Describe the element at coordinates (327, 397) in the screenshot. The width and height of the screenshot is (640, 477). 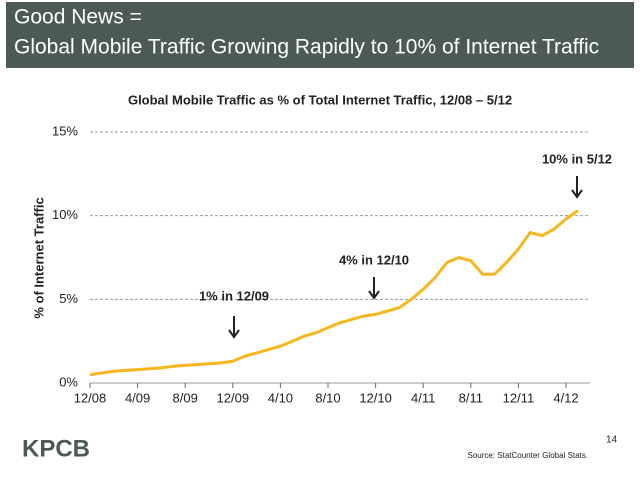
I see `x-tick-label: 8/10` at that location.